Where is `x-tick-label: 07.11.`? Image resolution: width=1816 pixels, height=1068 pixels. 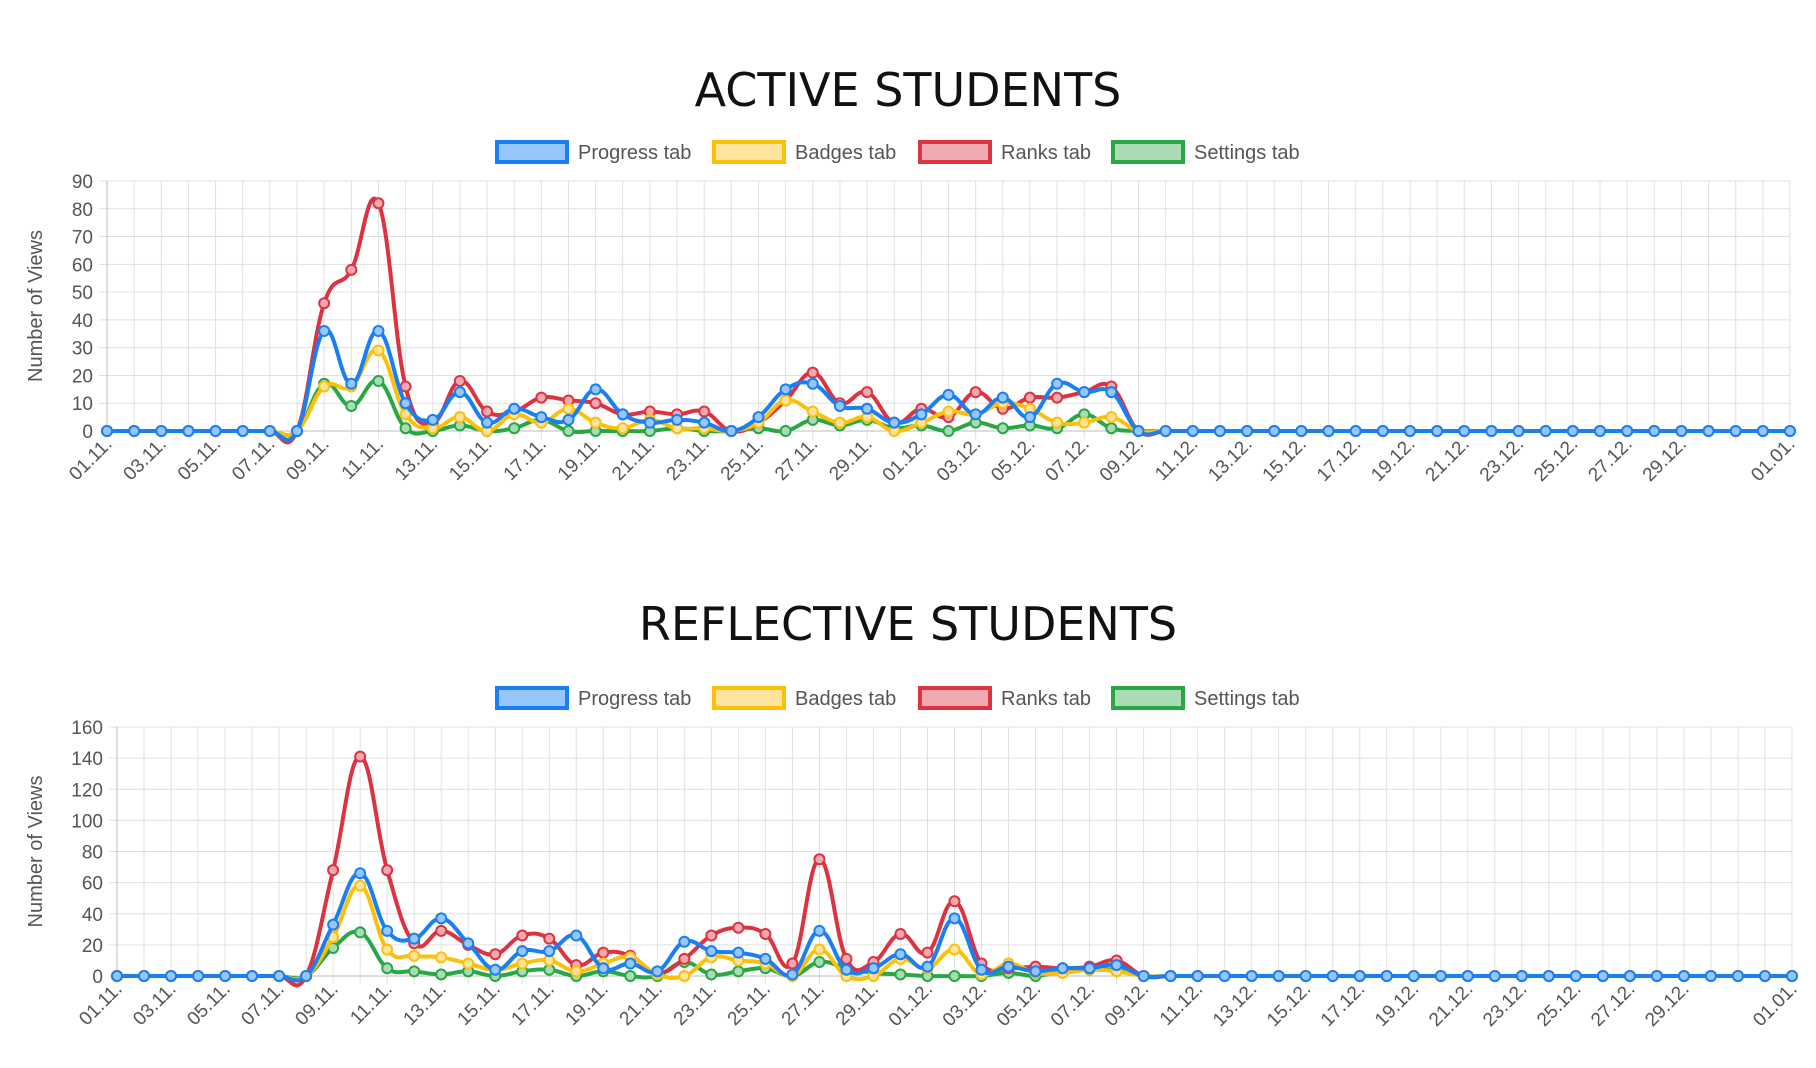
x-tick-label: 07.11. is located at coordinates (253, 459).